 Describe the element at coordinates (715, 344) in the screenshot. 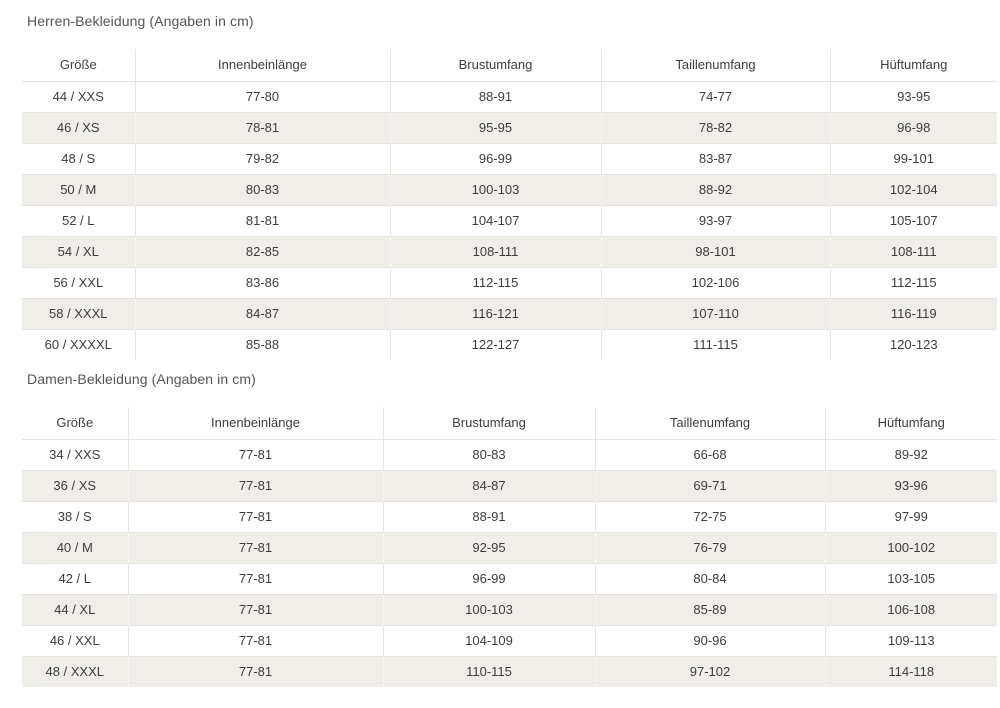

I see `measurement-cell: 111-115` at that location.